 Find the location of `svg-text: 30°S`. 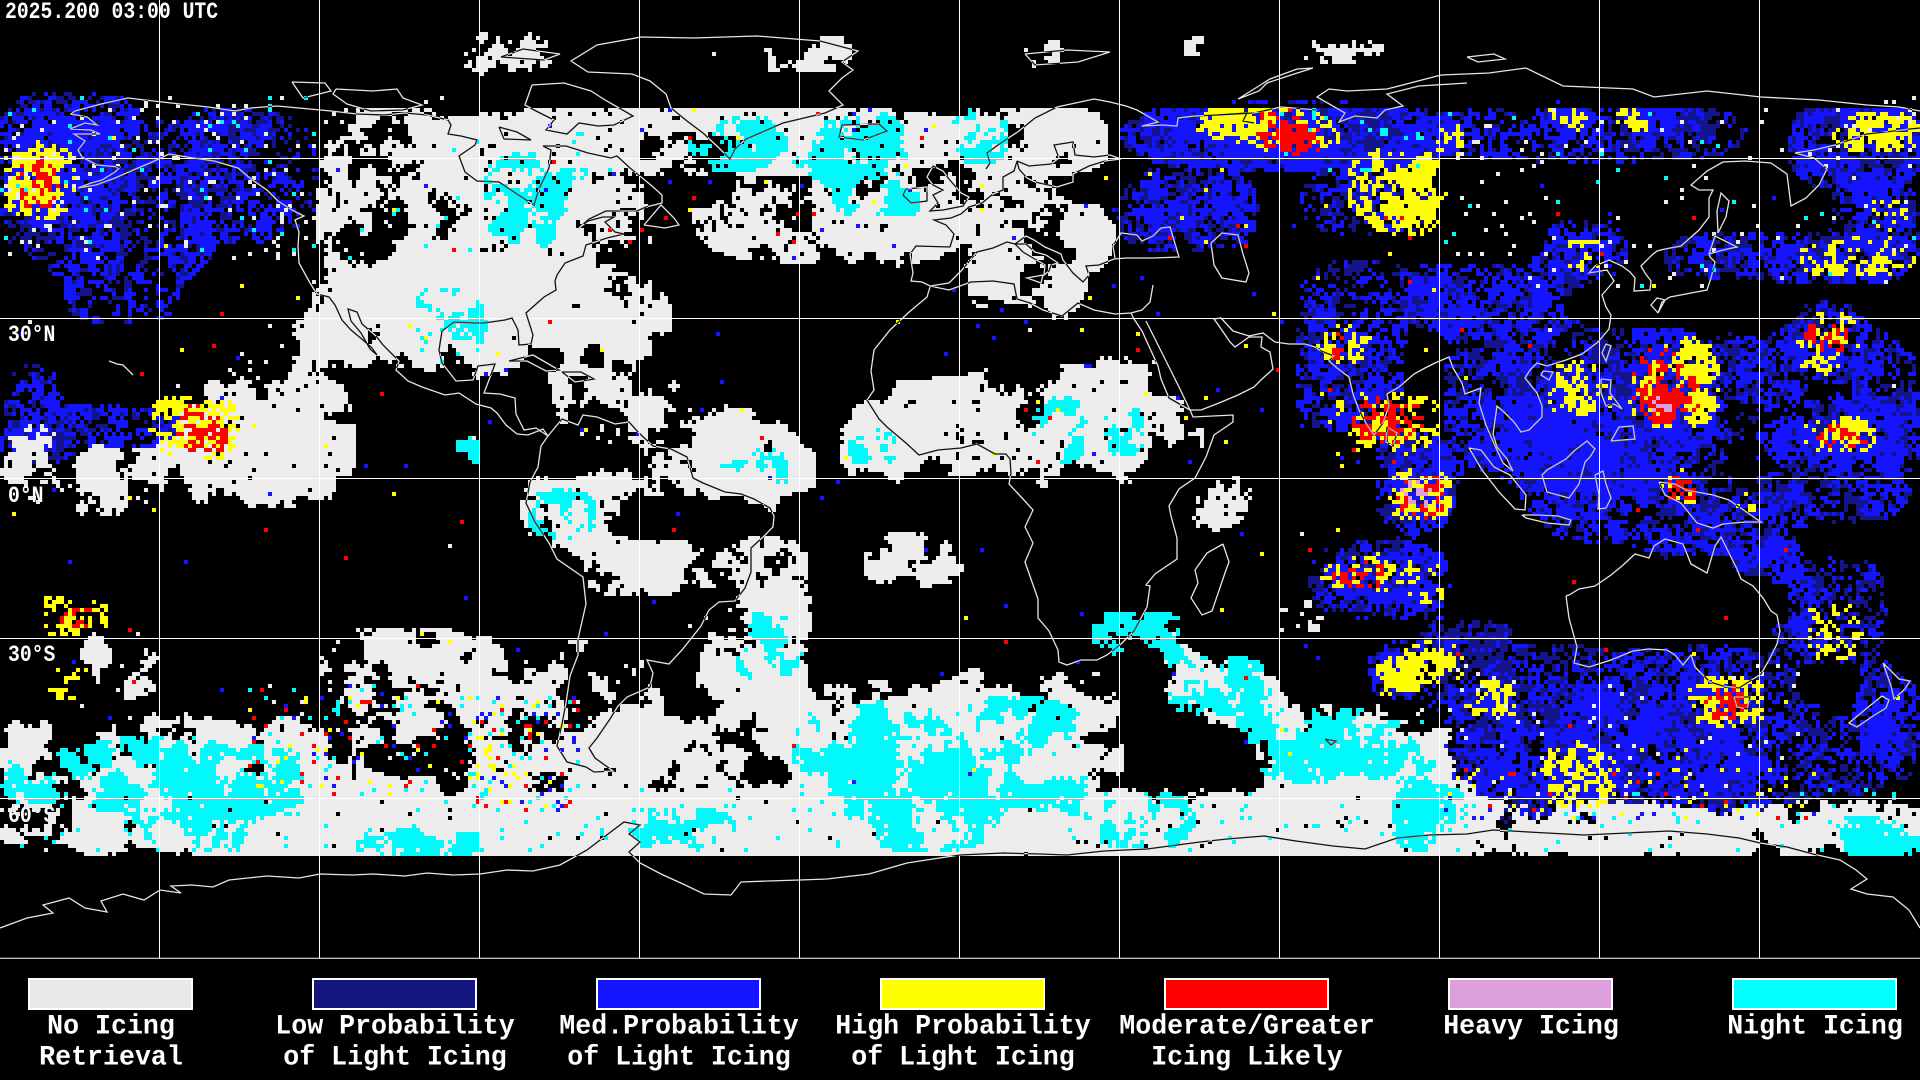

svg-text: 30°S is located at coordinates (31, 655).